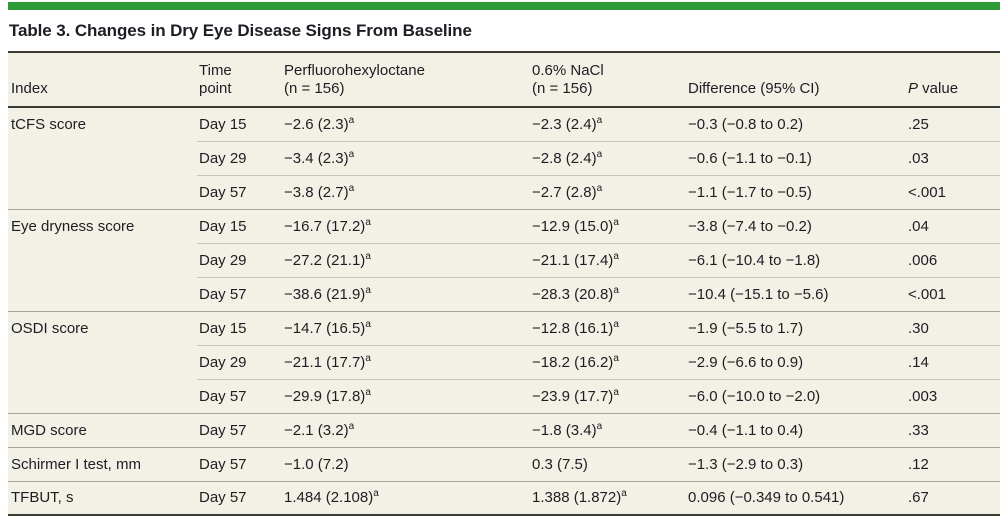 This screenshot has height=526, width=1008. I want to click on column-header-pfho-line1: Perfluorohexyloctane, so click(354, 70).